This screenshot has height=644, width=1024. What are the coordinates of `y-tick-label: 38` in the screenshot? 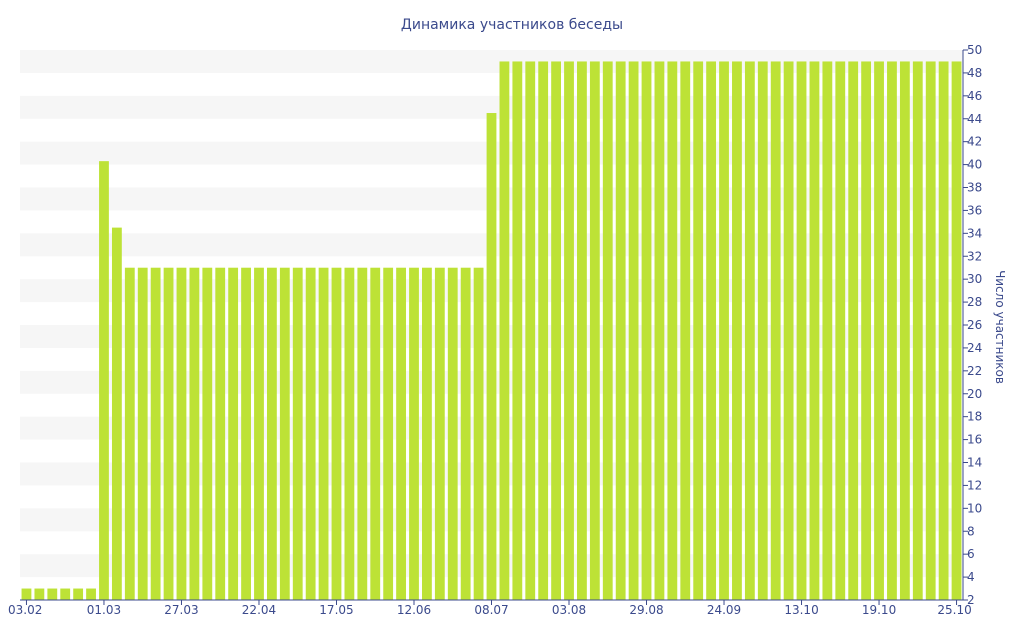 It's located at (974, 188).